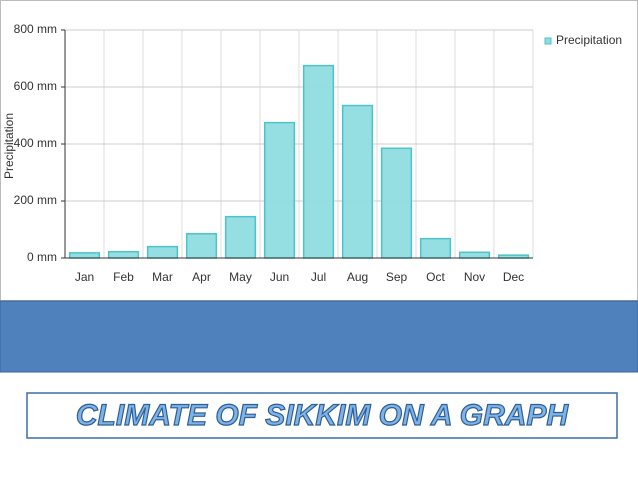 Image resolution: width=638 pixels, height=483 pixels. Describe the element at coordinates (474, 277) in the screenshot. I see `x-tick-label: Nov` at that location.